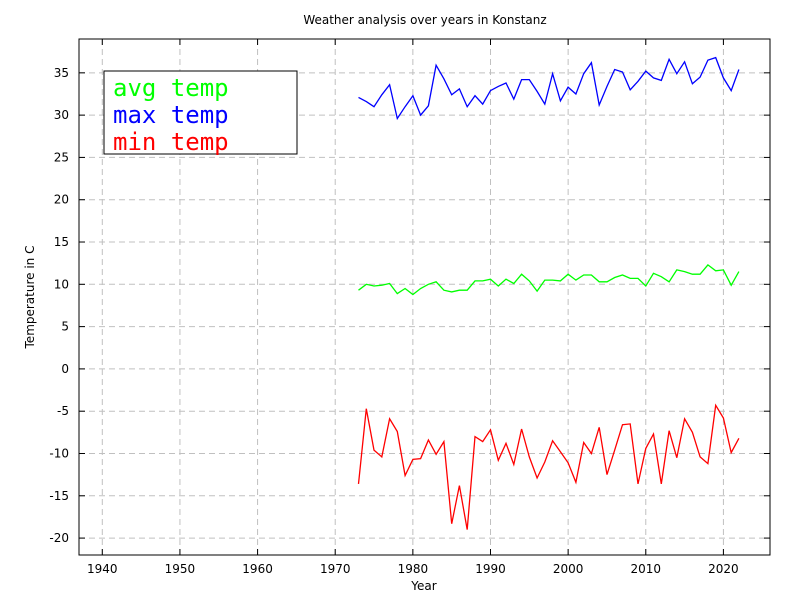 The height and width of the screenshot is (600, 800). Describe the element at coordinates (424, 20) in the screenshot. I see `chart-title: Weather analysis over years in Konstanz` at that location.